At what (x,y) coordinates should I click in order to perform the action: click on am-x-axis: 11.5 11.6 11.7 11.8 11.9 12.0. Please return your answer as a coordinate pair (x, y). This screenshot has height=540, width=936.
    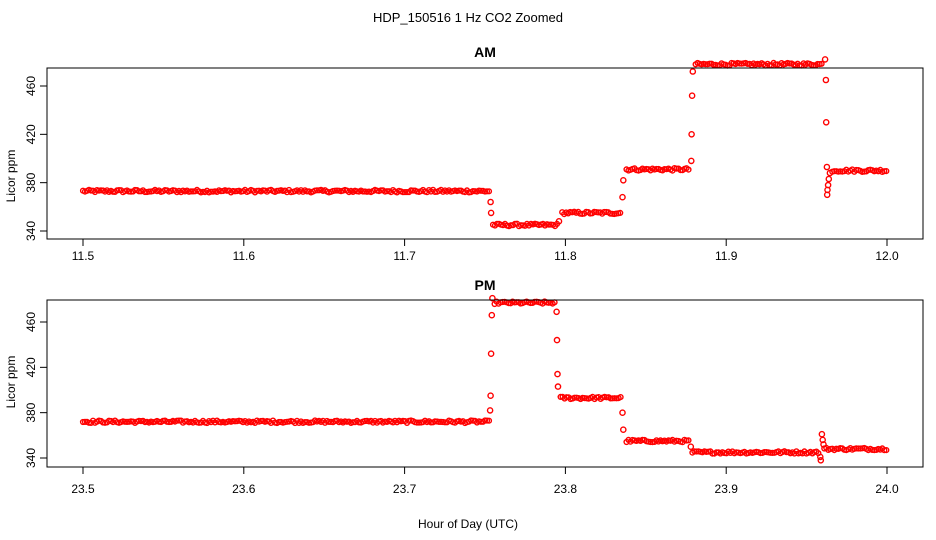
    Looking at the image, I should click on (485, 250).